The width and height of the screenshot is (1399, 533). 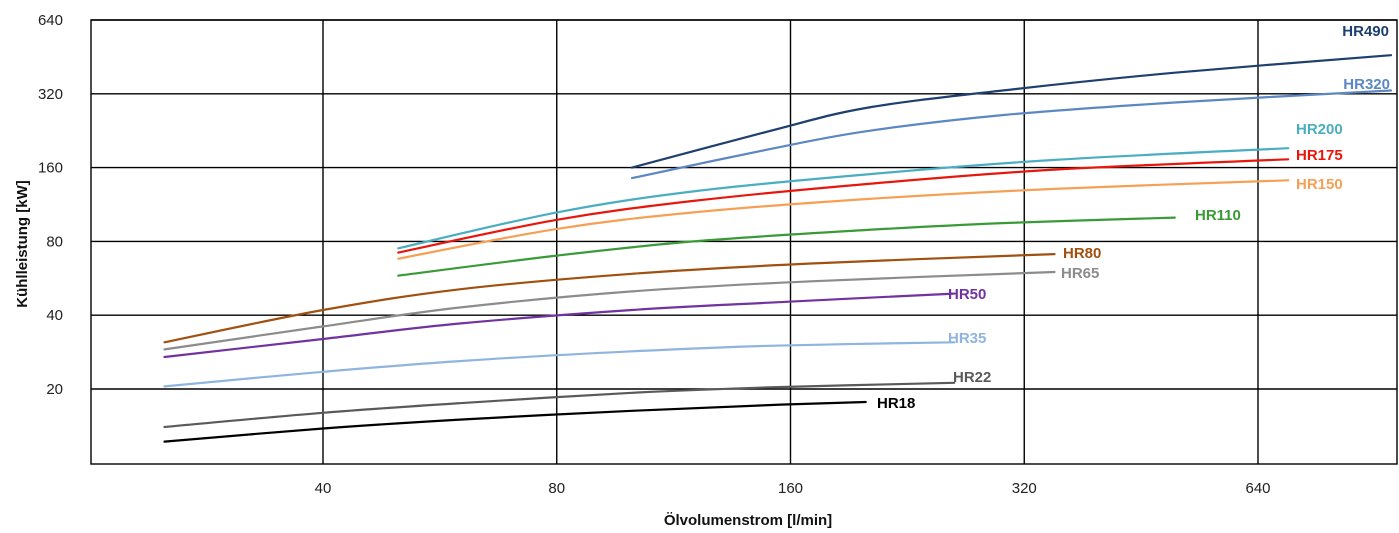 I want to click on series-line-hr50, so click(x=559, y=325).